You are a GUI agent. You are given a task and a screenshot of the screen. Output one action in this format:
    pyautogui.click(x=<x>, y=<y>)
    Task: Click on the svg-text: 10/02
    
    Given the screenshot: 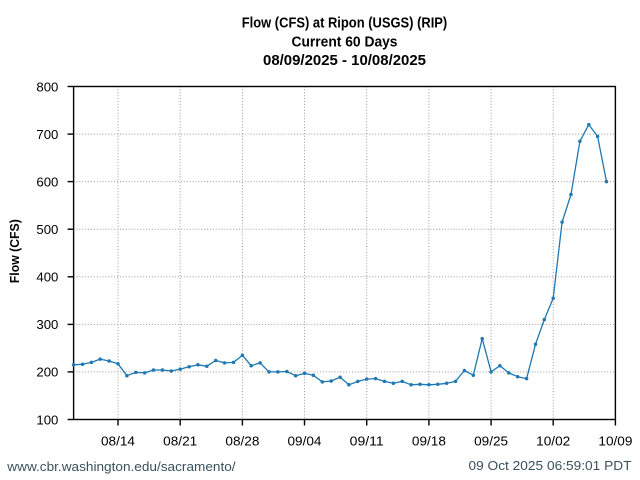 What is the action you would take?
    pyautogui.click(x=553, y=440)
    